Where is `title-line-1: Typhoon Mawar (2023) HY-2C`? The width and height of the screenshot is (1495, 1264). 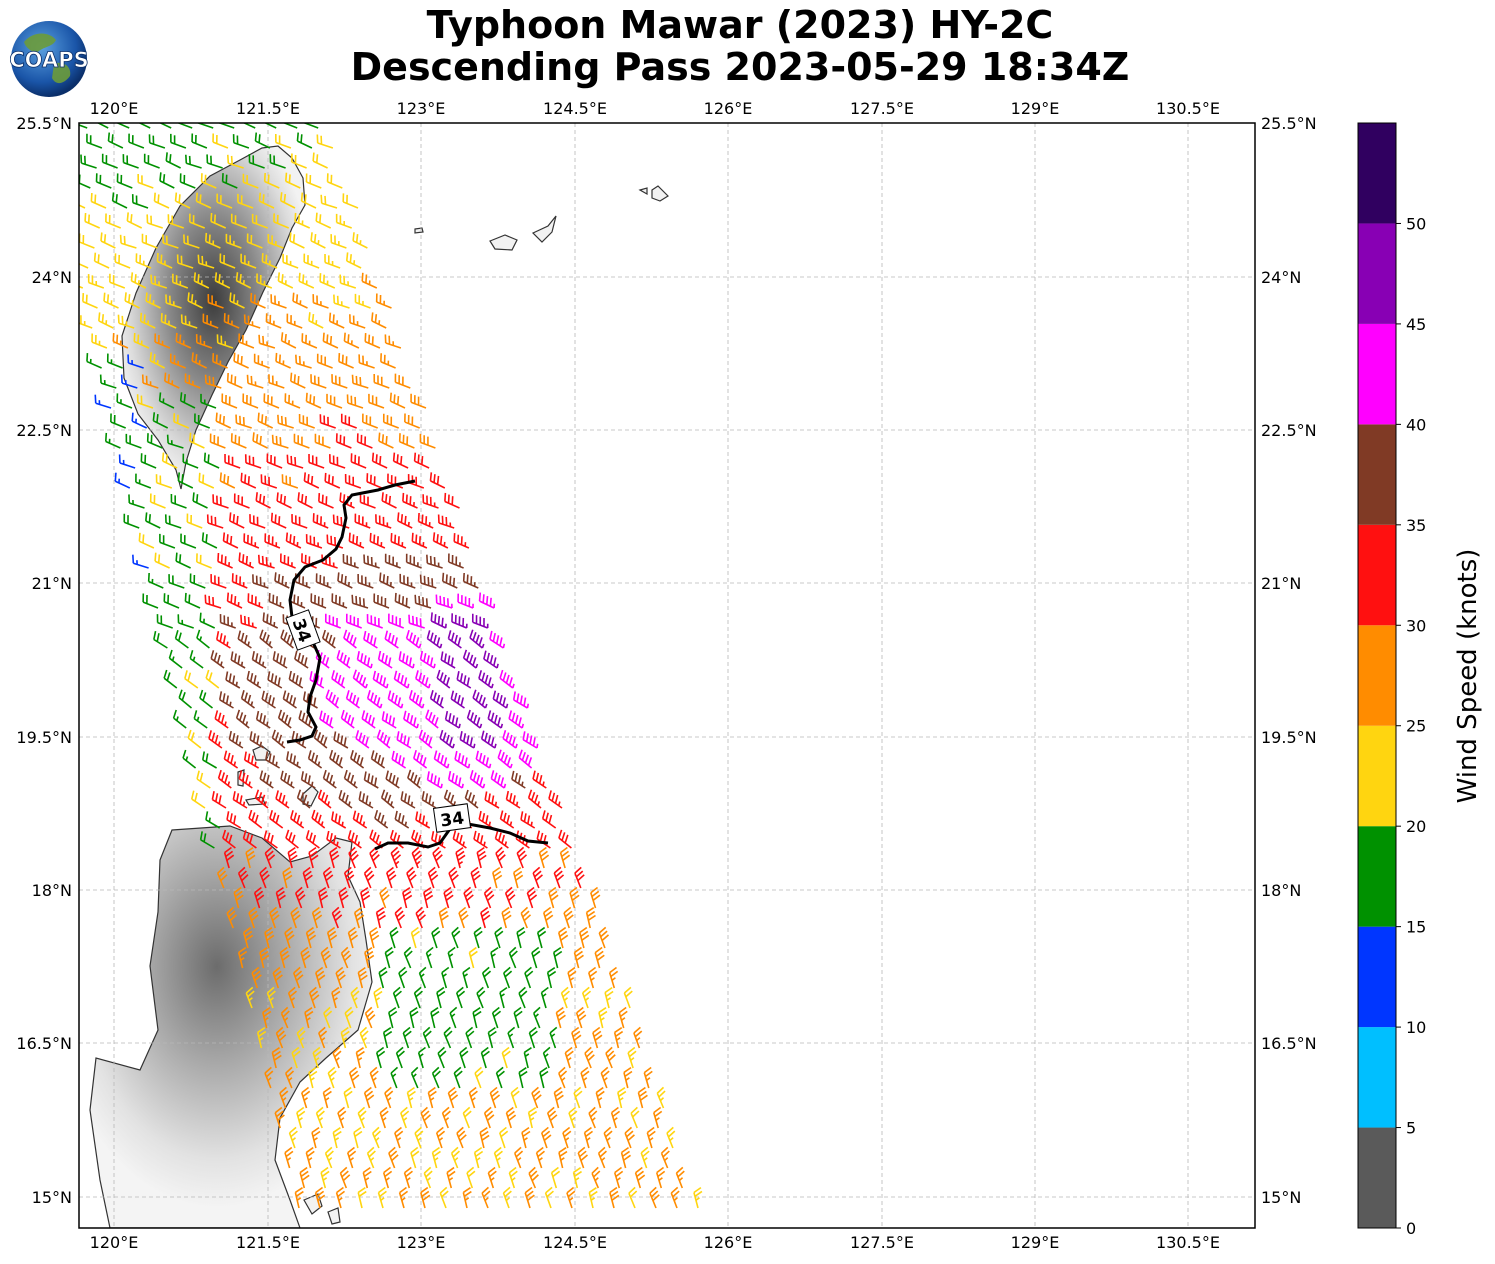
title-line-1: Typhoon Mawar (2023) HY-2C is located at coordinates (740, 25).